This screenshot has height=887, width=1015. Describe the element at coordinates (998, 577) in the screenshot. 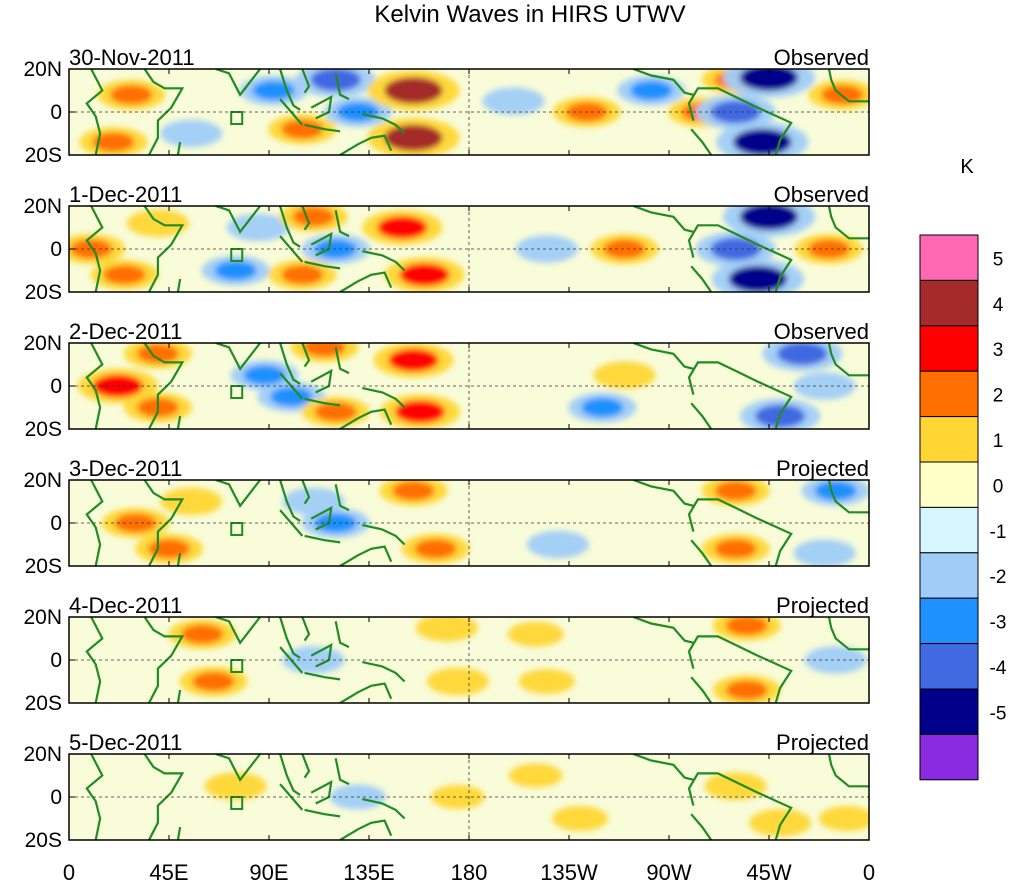

I see `colorbar-tick-label: -2` at that location.